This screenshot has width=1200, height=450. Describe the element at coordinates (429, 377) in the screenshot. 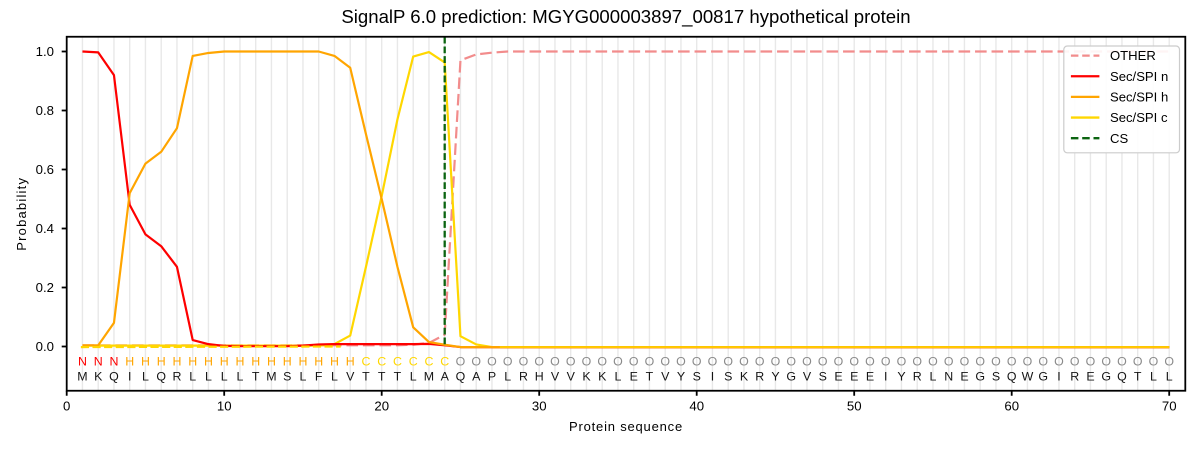

I see `svg-text: M` at that location.